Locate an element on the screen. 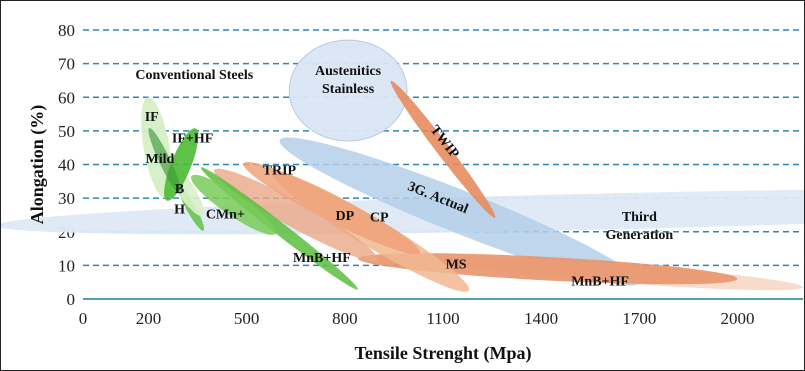 This screenshot has height=371, width=805. y-tick-label: 50 is located at coordinates (66, 131).